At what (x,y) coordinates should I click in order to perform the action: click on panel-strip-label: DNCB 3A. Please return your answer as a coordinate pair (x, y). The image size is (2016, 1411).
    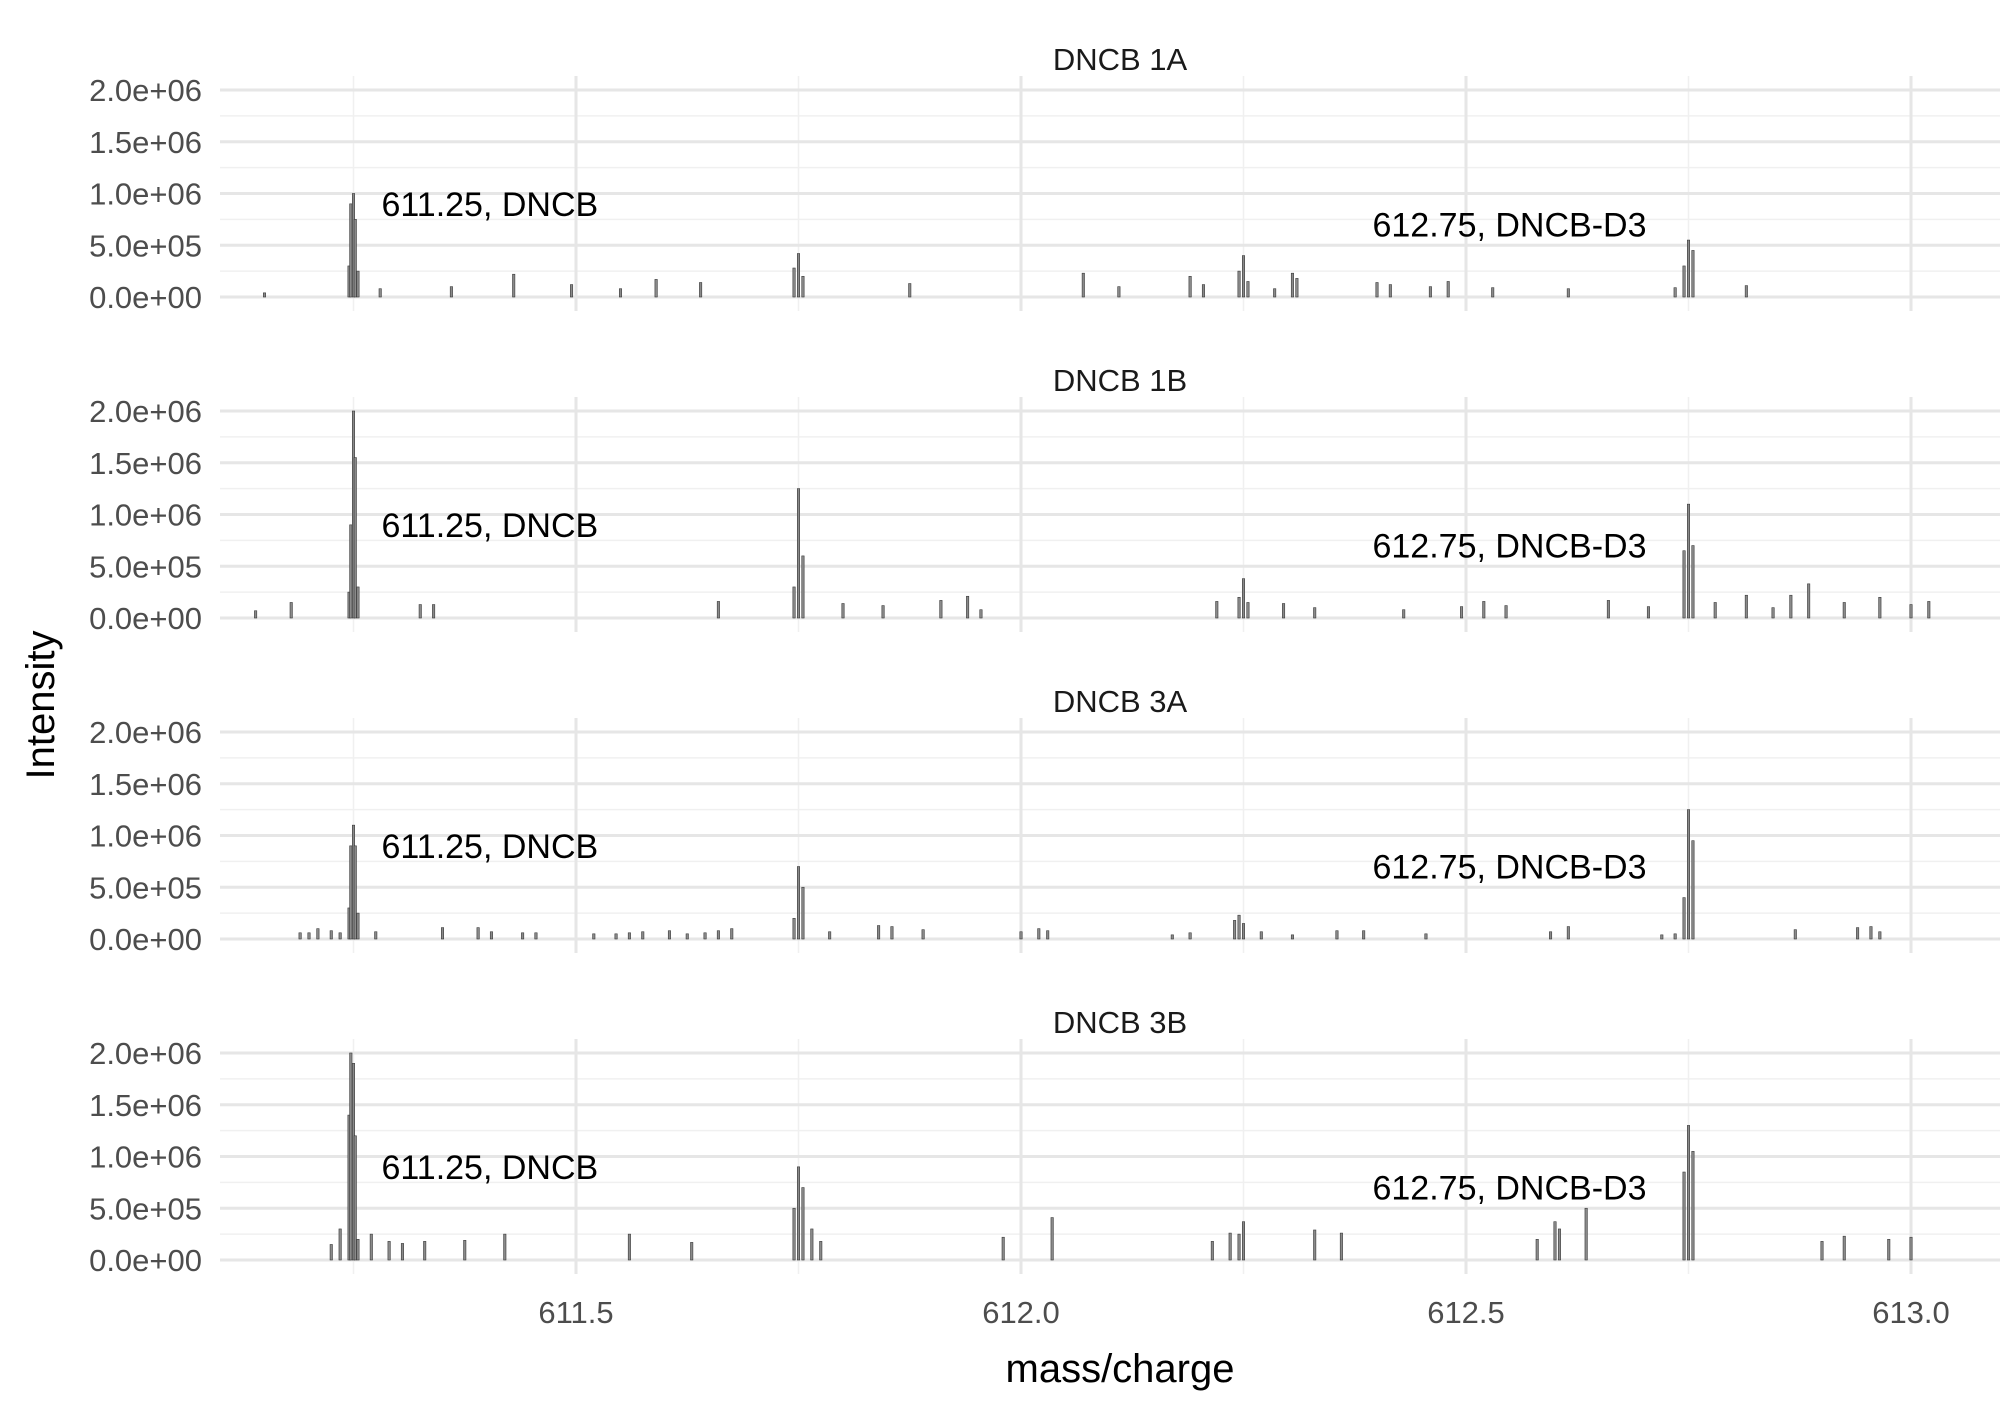
    Looking at the image, I should click on (1120, 701).